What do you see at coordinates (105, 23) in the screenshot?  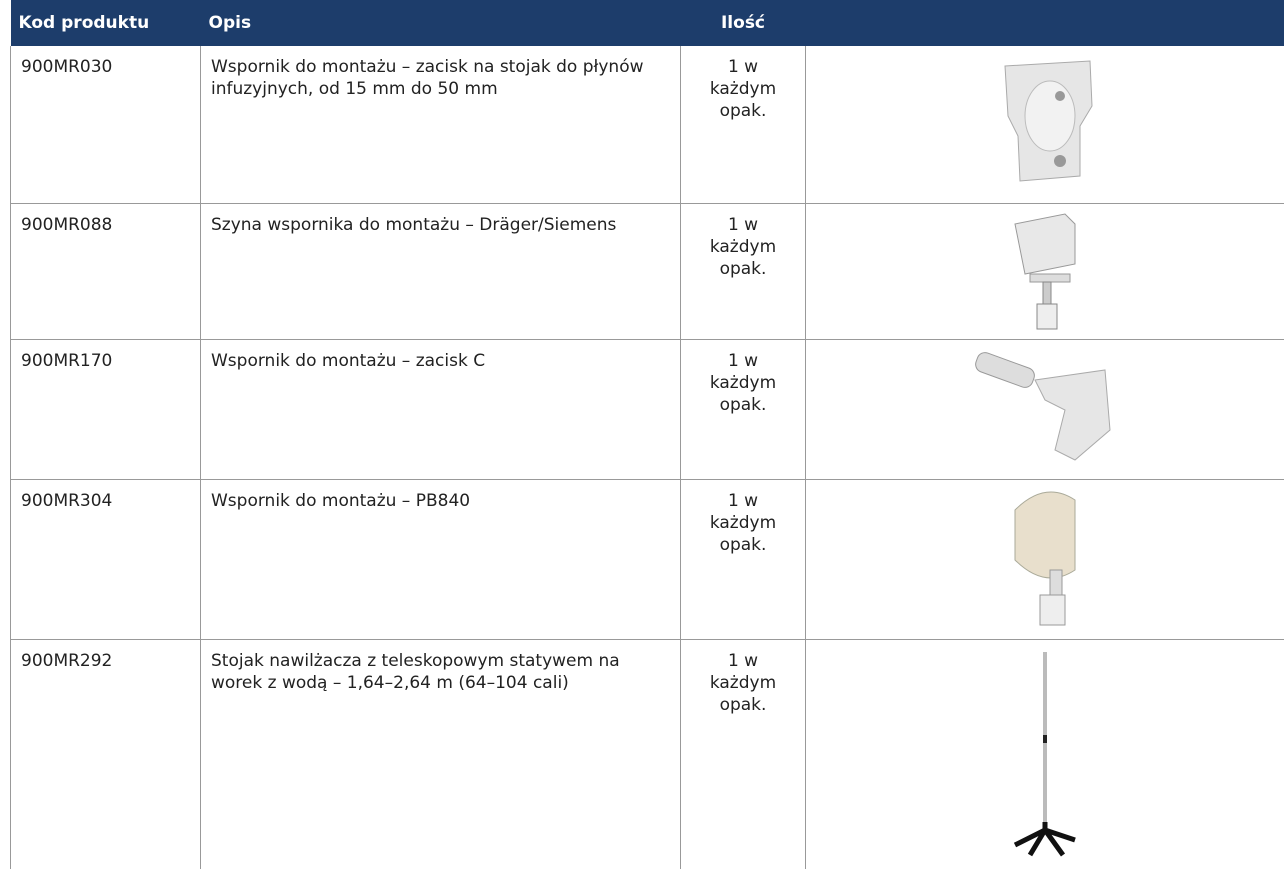 I see `header-cell: Kod produktu` at bounding box center [105, 23].